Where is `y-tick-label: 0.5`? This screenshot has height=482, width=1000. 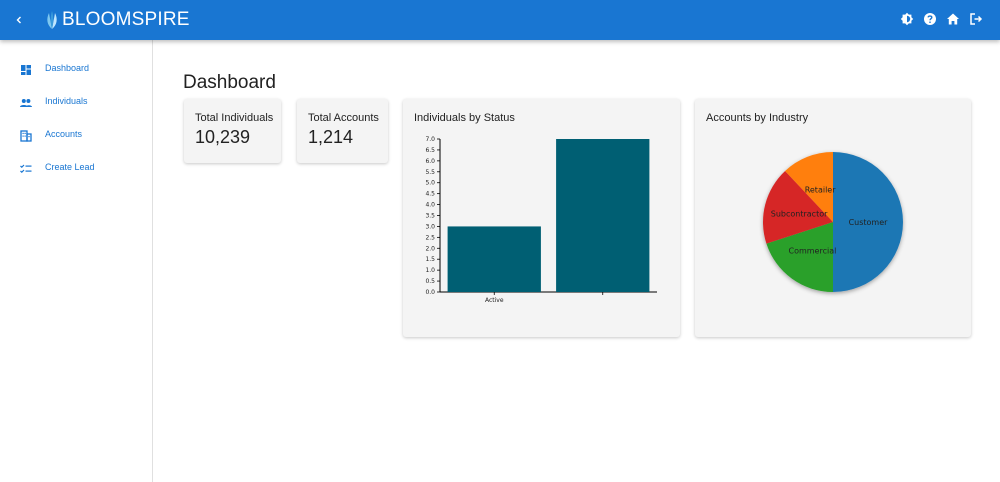
y-tick-label: 0.5 is located at coordinates (430, 281).